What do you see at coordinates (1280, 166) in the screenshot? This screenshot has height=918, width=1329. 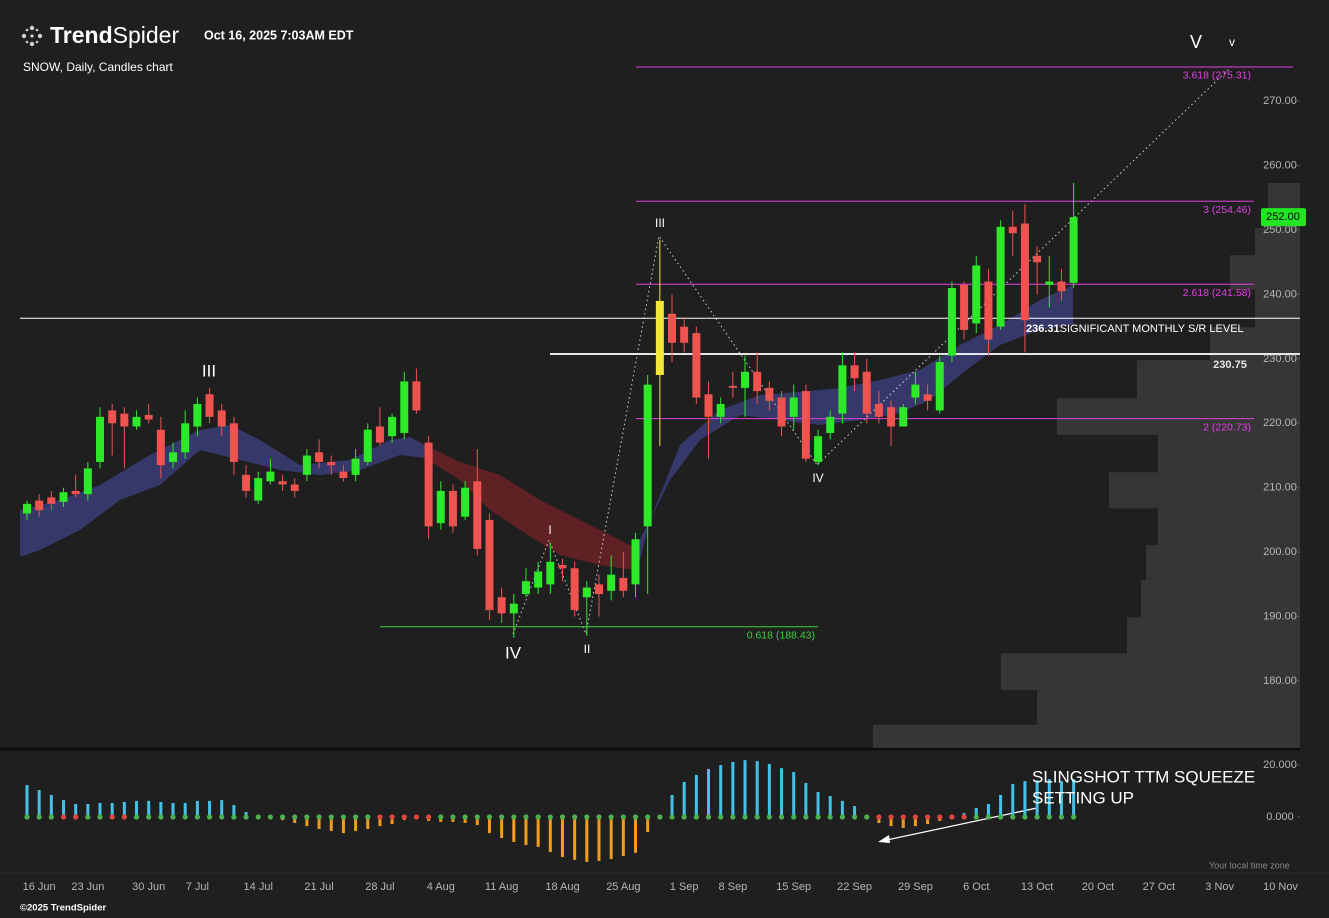 I see `y-tick-label: 260.00` at bounding box center [1280, 166].